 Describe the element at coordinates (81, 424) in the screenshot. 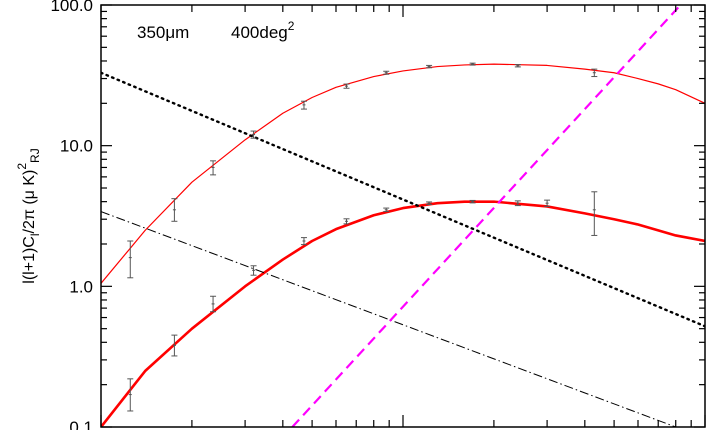

I see `y-tick-label: 0.1` at that location.